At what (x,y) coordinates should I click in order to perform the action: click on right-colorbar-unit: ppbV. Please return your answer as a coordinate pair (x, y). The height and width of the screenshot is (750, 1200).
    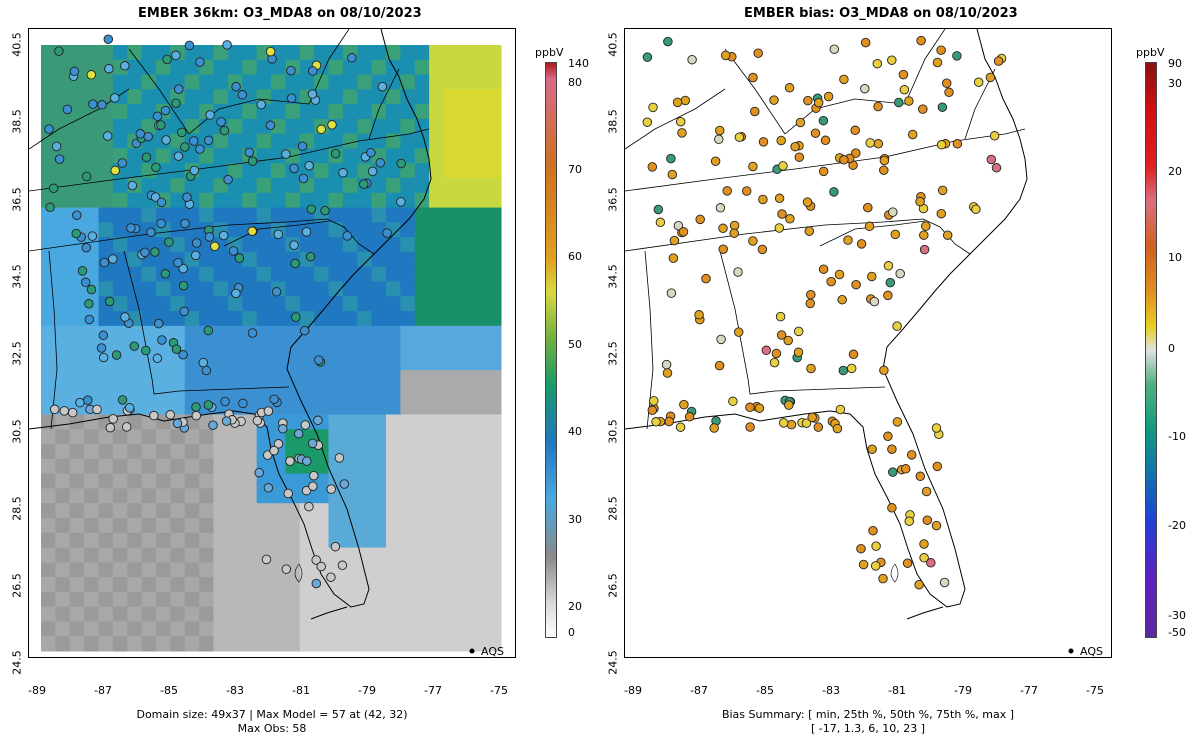
    Looking at the image, I should click on (1150, 52).